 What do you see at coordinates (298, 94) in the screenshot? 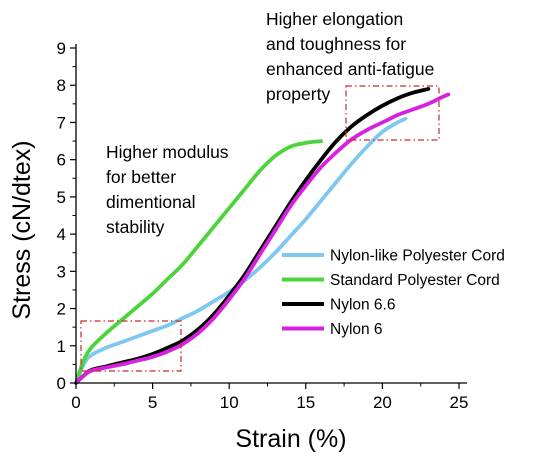
I see `annotation-line: property` at bounding box center [298, 94].